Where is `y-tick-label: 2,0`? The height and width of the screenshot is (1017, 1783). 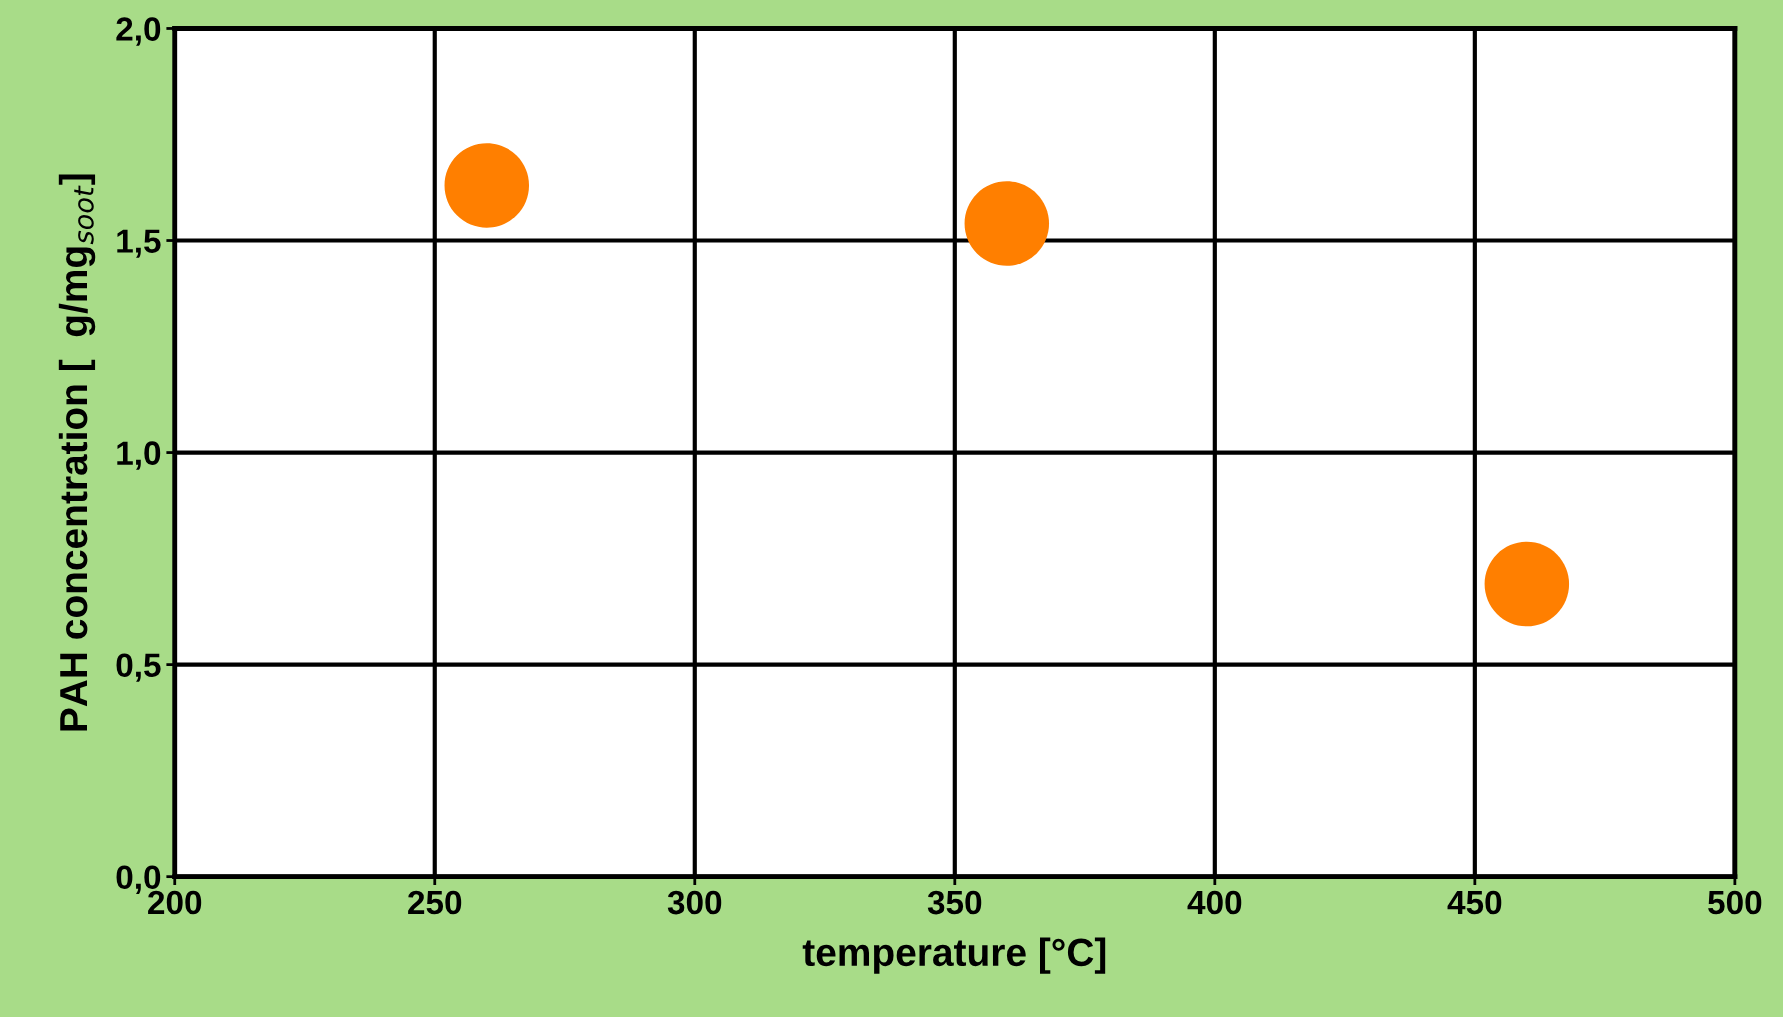
y-tick-label: 2,0 is located at coordinates (138, 31).